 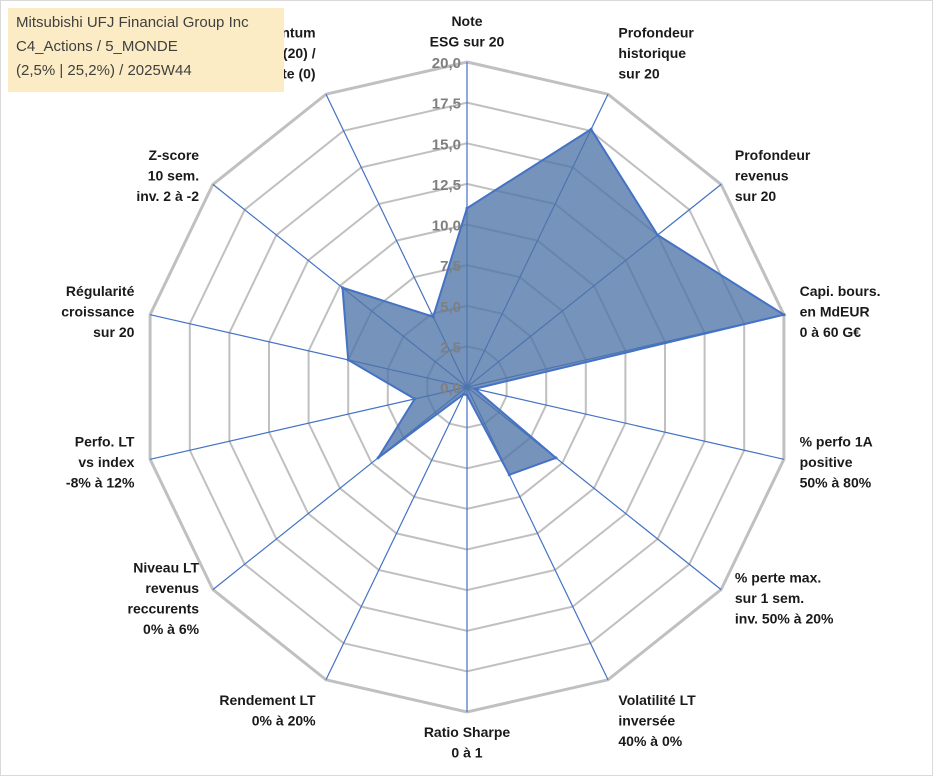 What do you see at coordinates (106, 462) in the screenshot?
I see `axis-label-line: vs index` at bounding box center [106, 462].